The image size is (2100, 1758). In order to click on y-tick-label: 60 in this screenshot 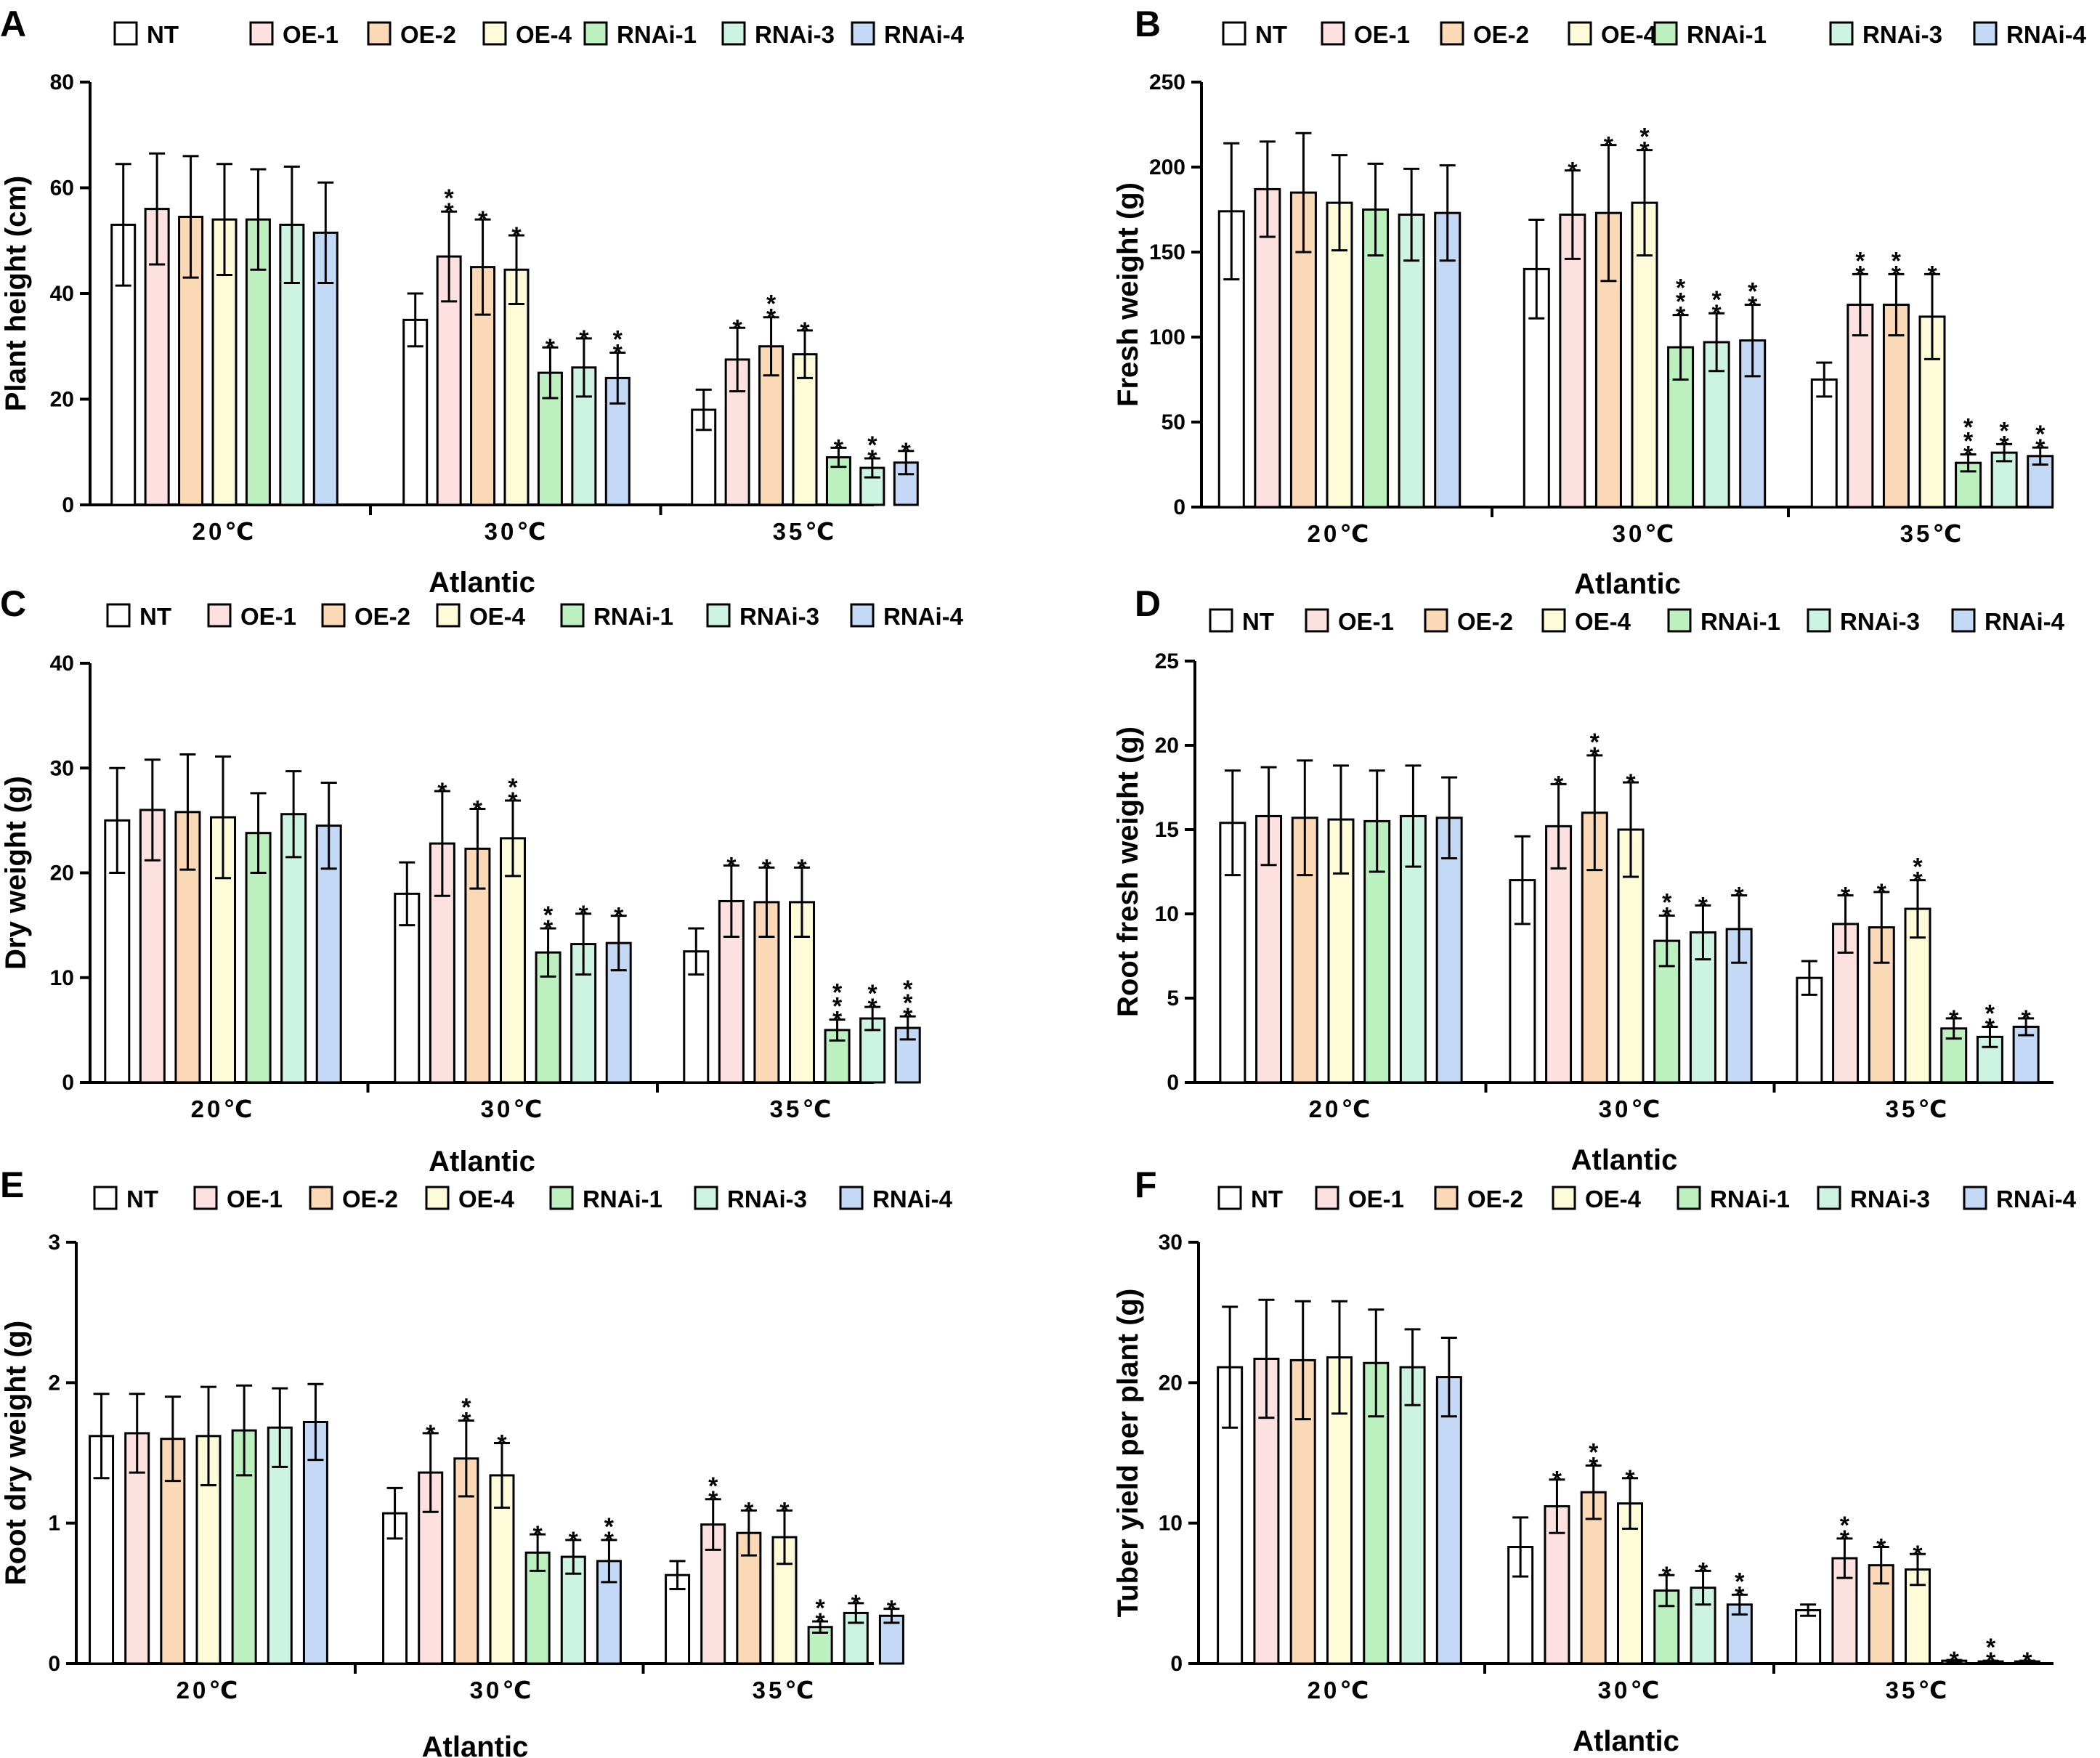, I will do `click(62, 189)`.